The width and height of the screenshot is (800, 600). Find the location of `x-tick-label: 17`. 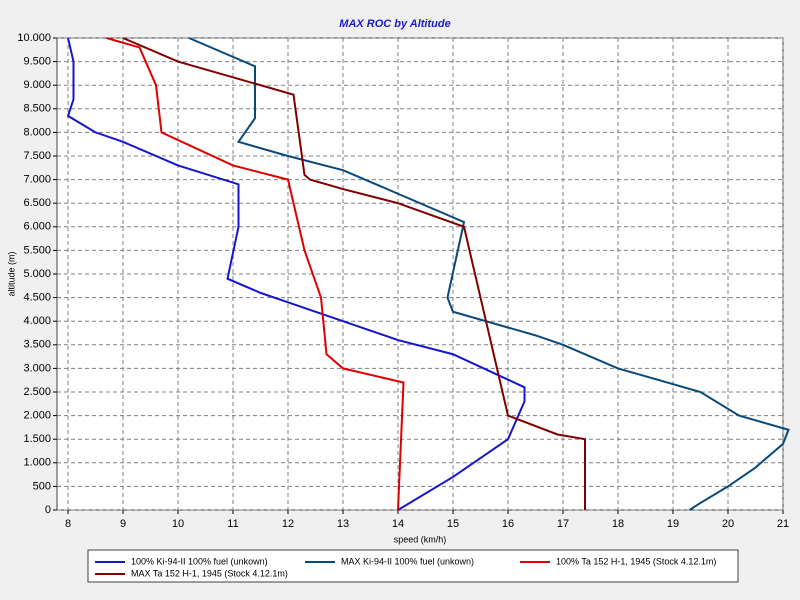

x-tick-label: 17 is located at coordinates (563, 524).